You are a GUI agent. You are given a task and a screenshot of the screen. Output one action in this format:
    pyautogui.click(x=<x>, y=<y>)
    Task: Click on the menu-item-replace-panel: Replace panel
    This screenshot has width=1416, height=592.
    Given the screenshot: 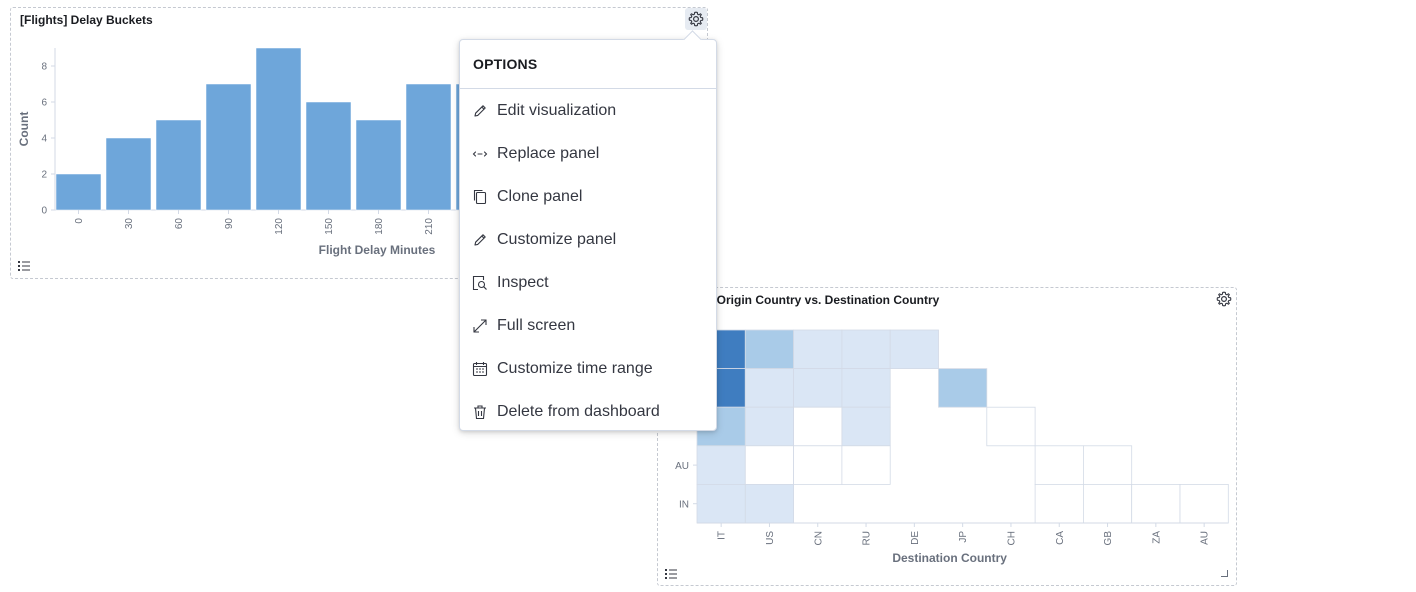 What is the action you would take?
    pyautogui.click(x=588, y=153)
    